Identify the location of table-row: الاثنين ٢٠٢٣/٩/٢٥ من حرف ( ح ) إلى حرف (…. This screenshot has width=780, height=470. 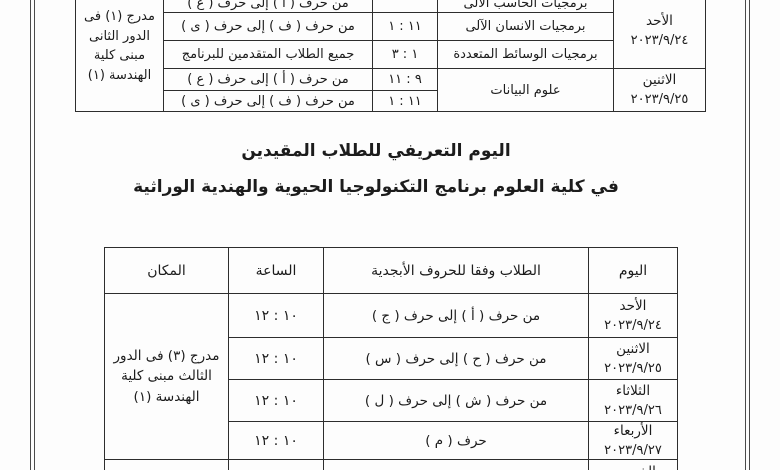
(391, 358).